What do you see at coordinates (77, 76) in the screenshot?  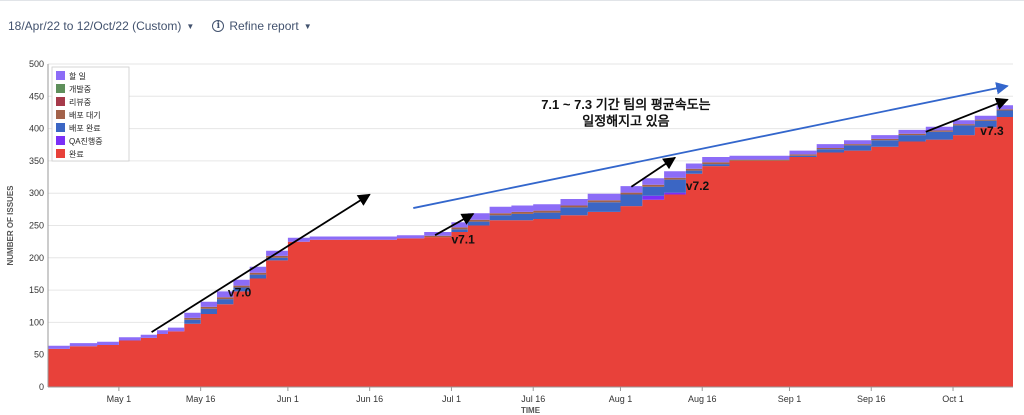 I see `legend-label: 할 일` at bounding box center [77, 76].